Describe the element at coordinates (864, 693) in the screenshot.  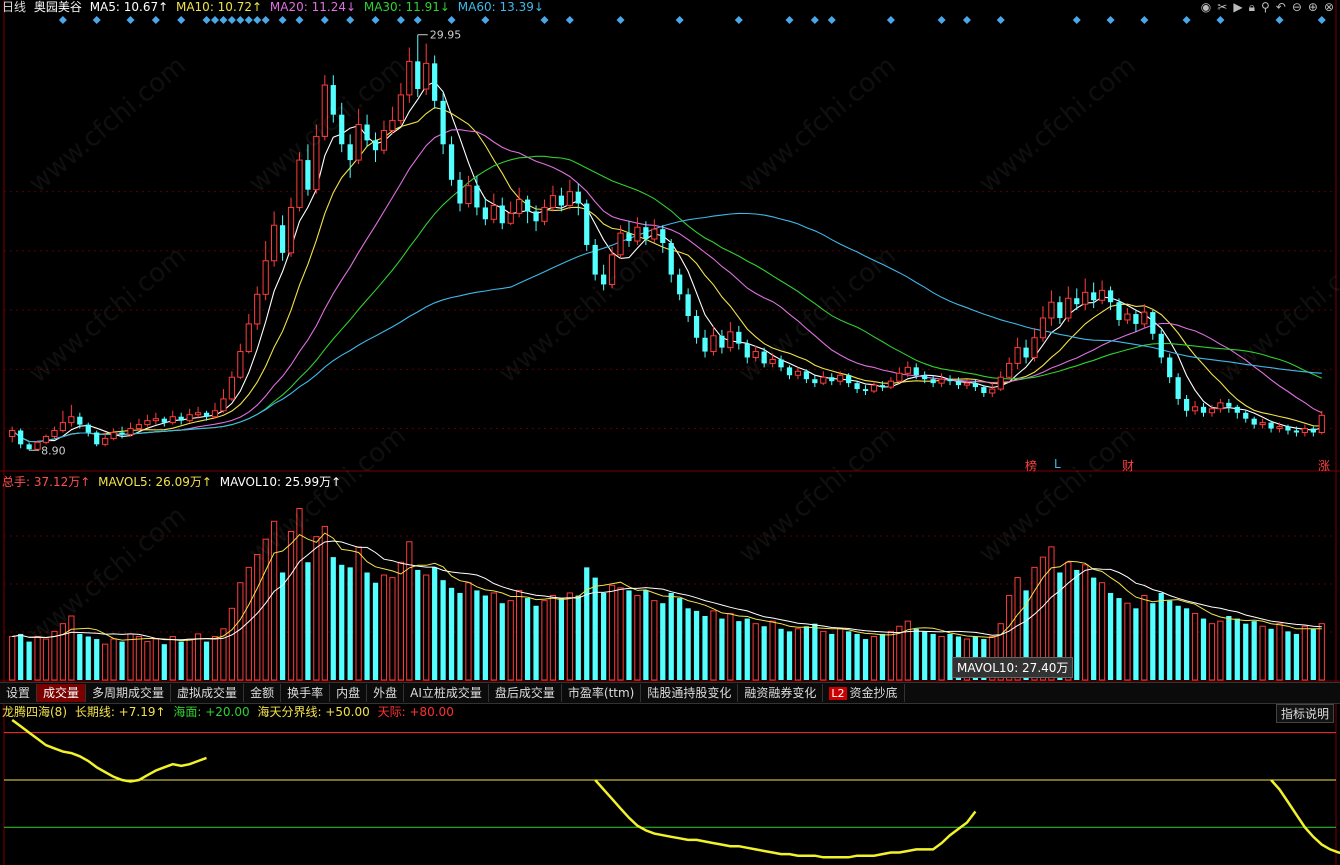
I see `tab-capital-bottom: L2 资金抄底` at that location.